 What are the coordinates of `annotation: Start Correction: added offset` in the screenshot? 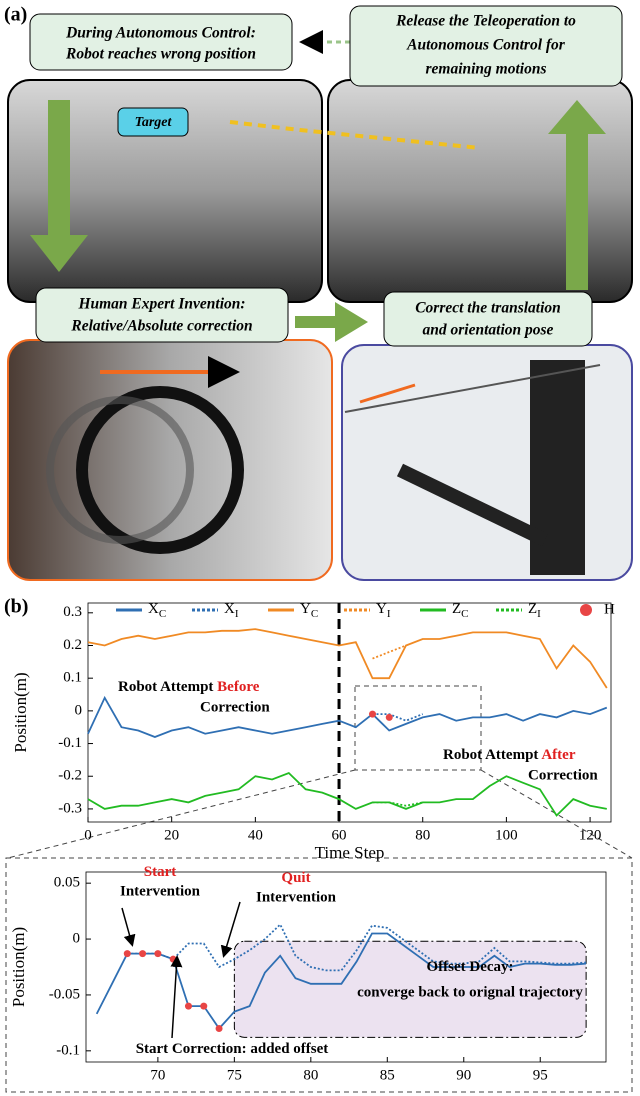 It's located at (232, 1049).